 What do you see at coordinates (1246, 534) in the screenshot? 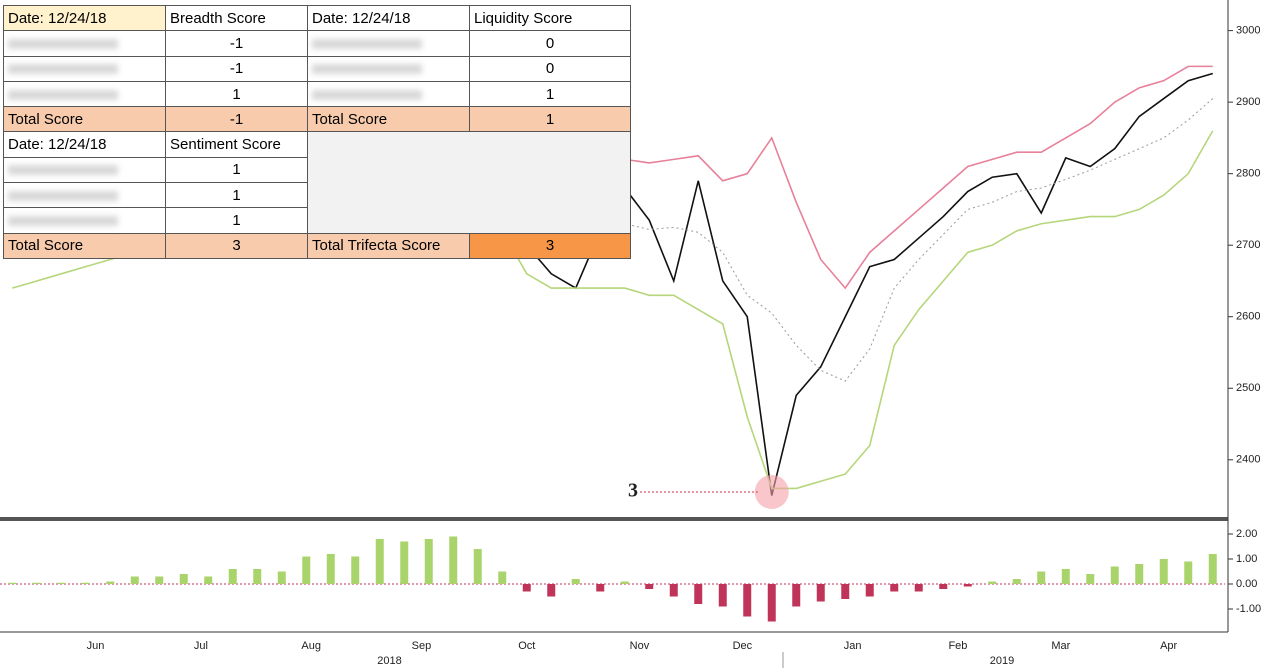
I see `y-tick-label: 2.00` at bounding box center [1246, 534].